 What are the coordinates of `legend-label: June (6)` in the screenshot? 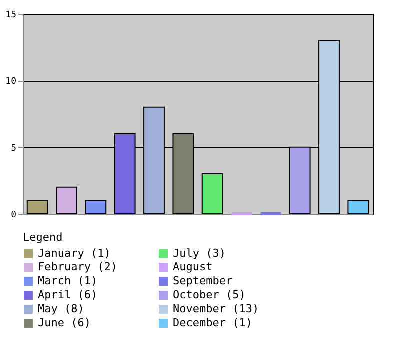 It's located at (64, 323).